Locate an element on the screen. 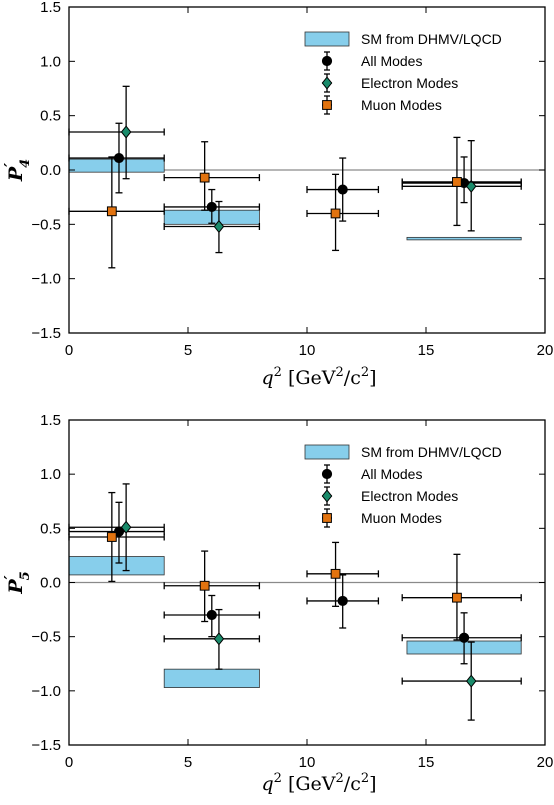  series-square is located at coordinates (295, 202).